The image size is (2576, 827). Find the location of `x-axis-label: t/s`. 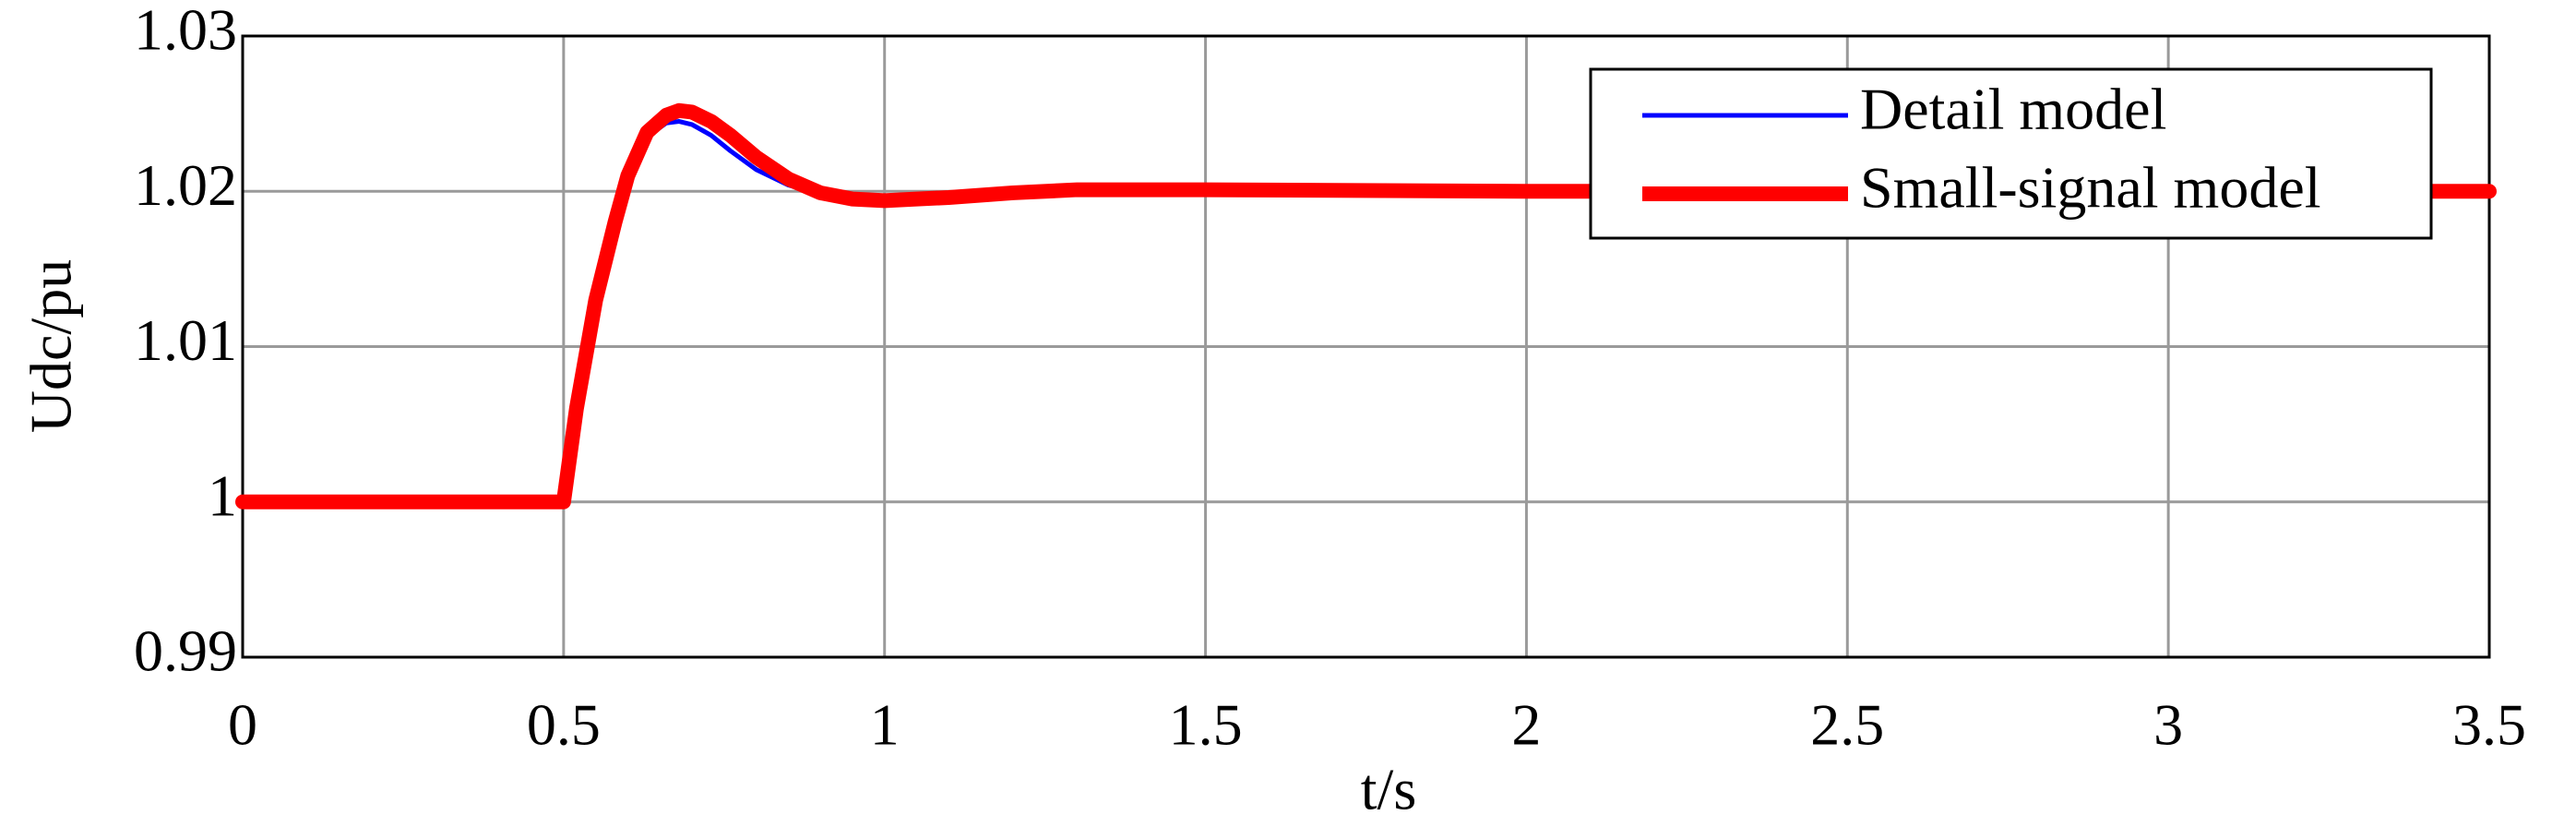

x-axis-label: t/s is located at coordinates (1389, 789).